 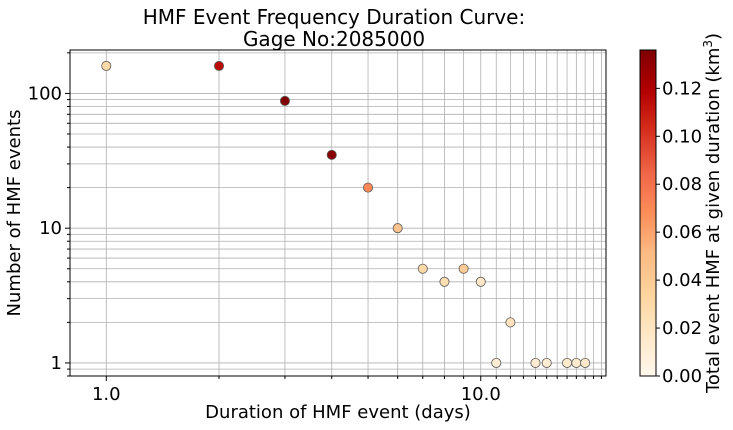 I want to click on colorbar-tick-label: 0.08, so click(x=682, y=184).